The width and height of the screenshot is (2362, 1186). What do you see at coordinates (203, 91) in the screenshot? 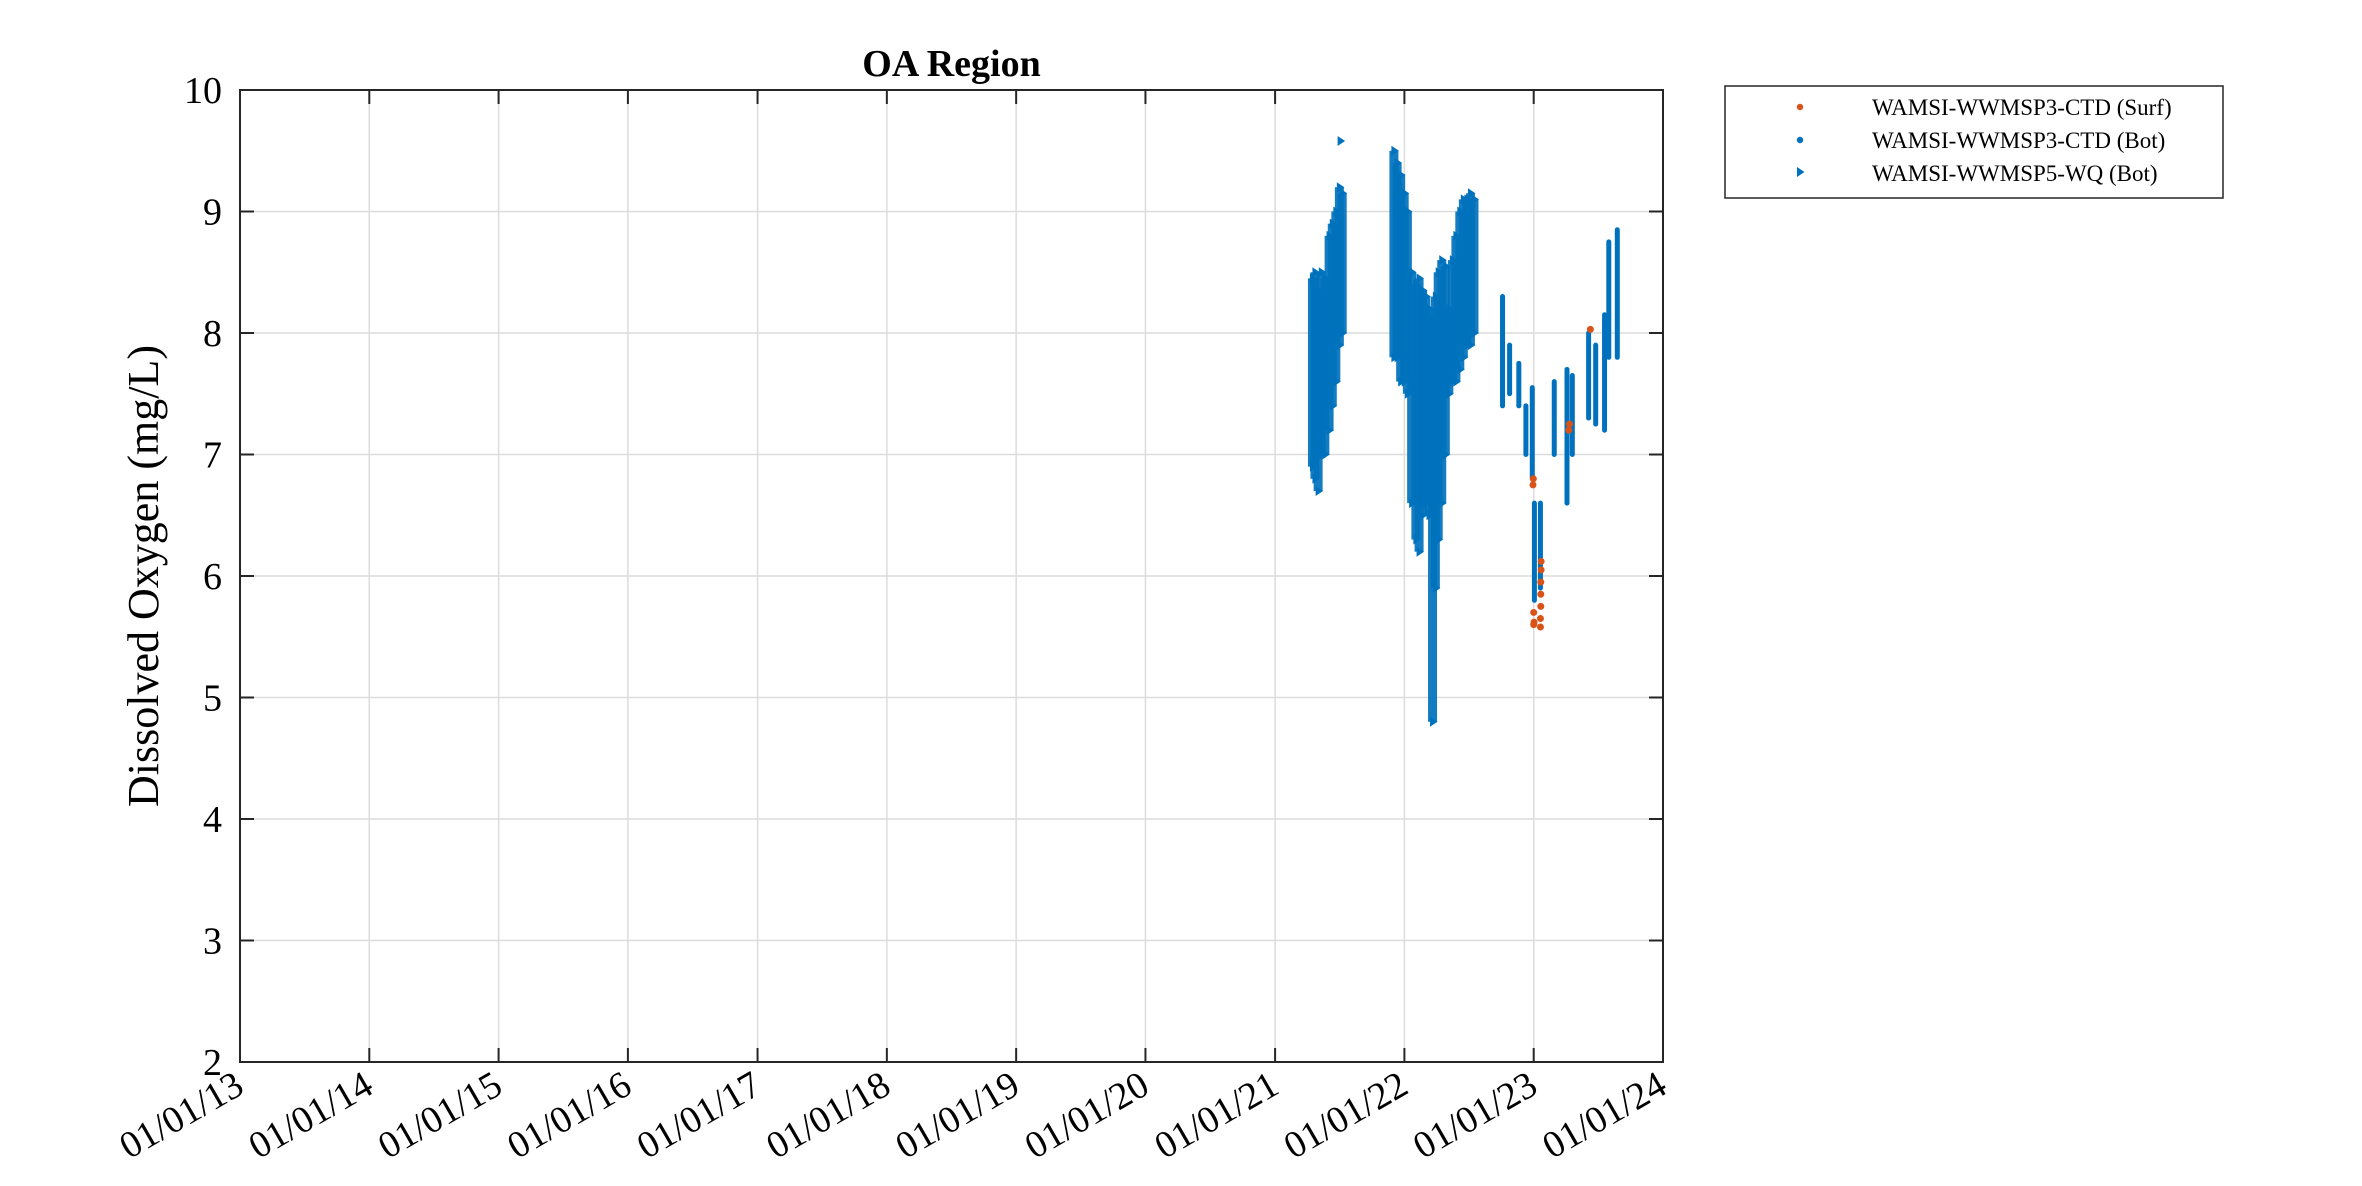
I see `y-tick-label: 10` at bounding box center [203, 91].